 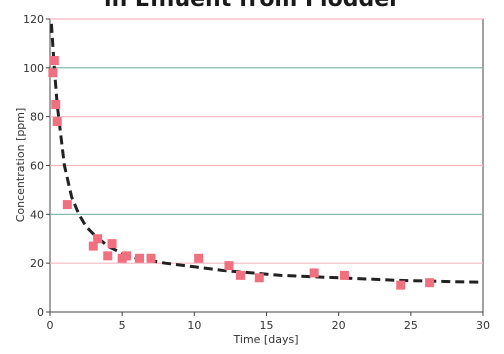 What do you see at coordinates (37, 166) in the screenshot?
I see `y-tick-label-60: 60` at bounding box center [37, 166].